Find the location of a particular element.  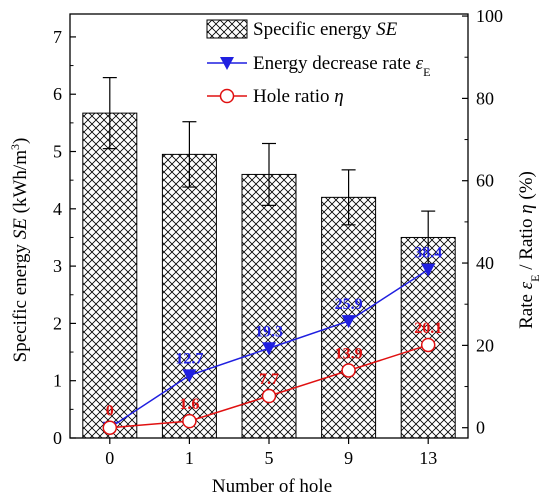

data-label-series-1-0: 0 is located at coordinates (110, 411).